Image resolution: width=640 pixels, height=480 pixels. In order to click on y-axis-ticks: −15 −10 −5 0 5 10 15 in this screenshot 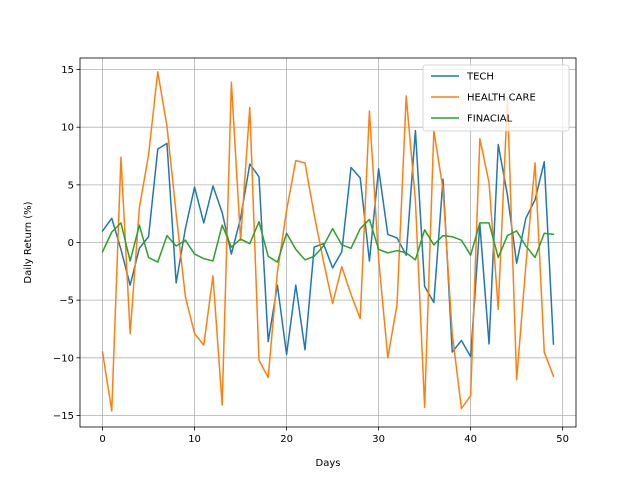, I will do `click(66, 243)`.